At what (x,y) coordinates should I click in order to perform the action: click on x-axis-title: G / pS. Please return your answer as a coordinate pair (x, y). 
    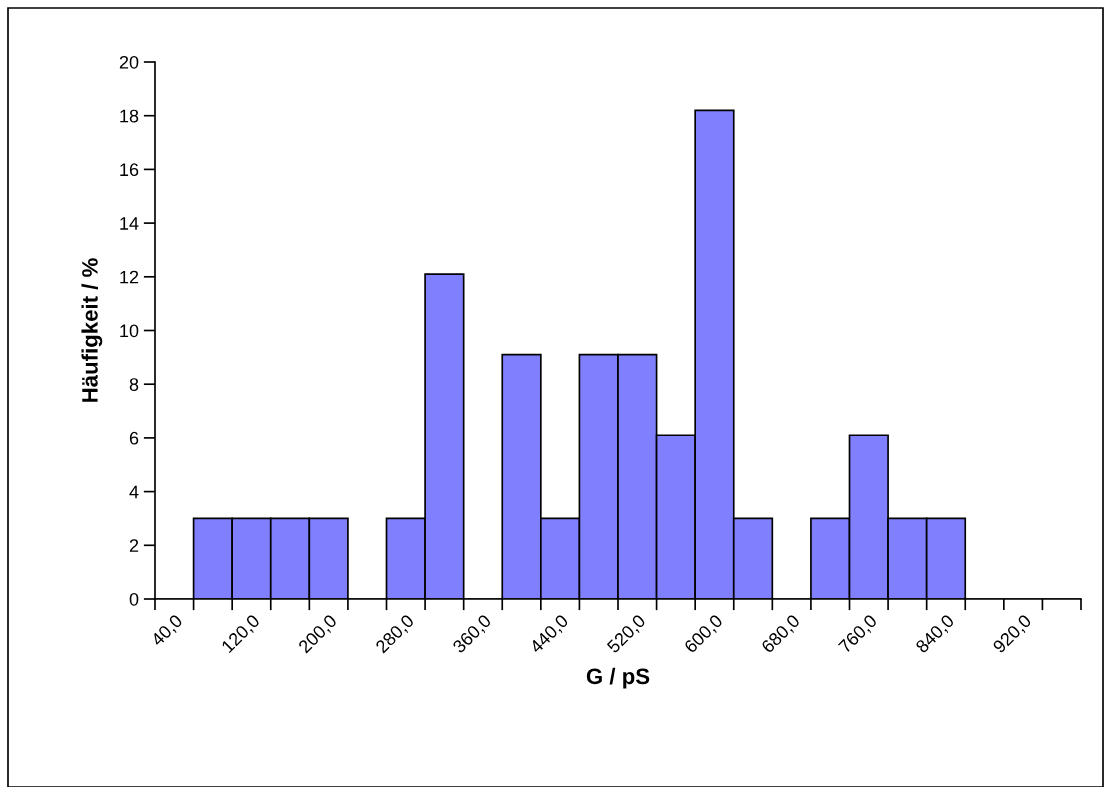
    Looking at the image, I should click on (618, 678).